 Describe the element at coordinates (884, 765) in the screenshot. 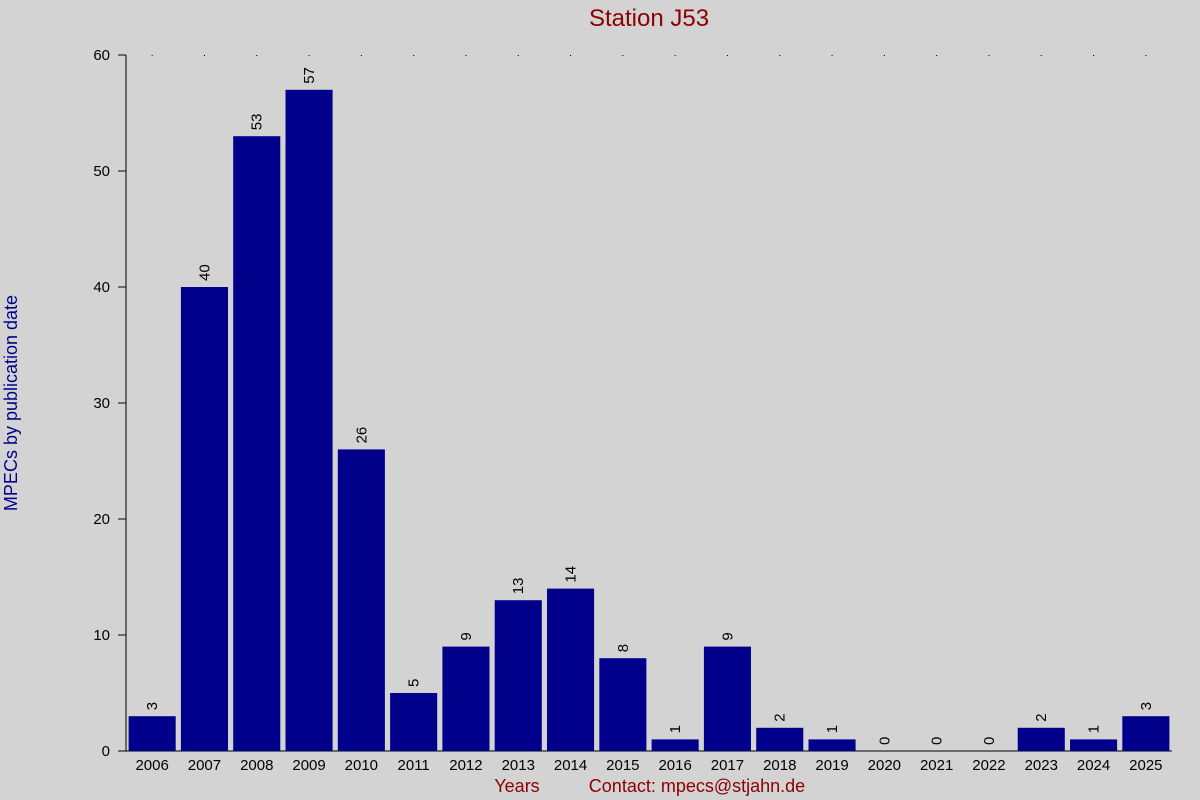

I see `x-tick-label: 2020` at that location.